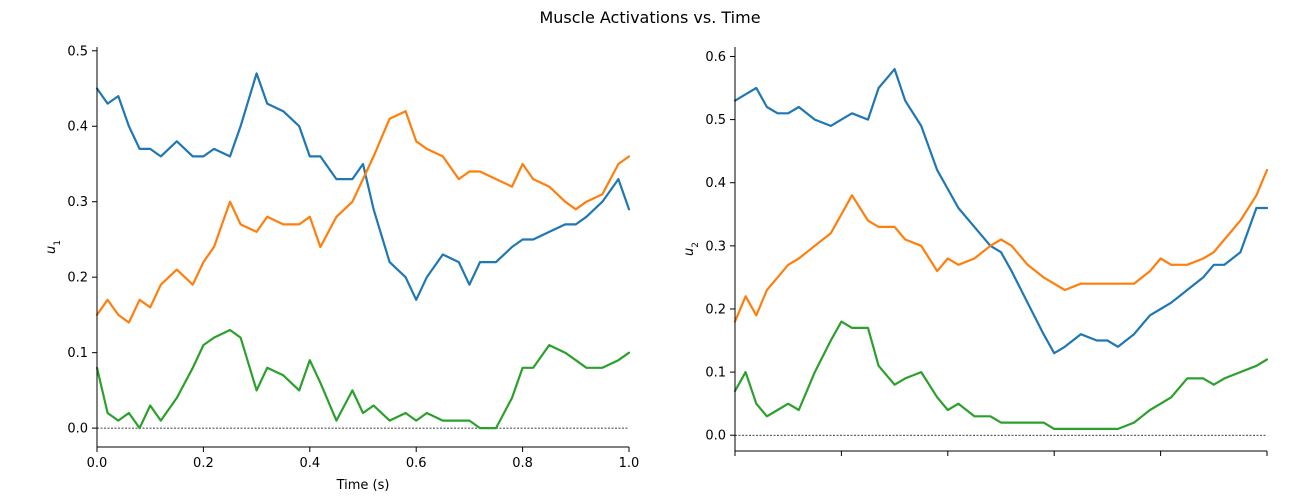 This screenshot has height=500, width=1300. Describe the element at coordinates (77, 202) in the screenshot. I see `left-y-tick-label: 0.3` at that location.